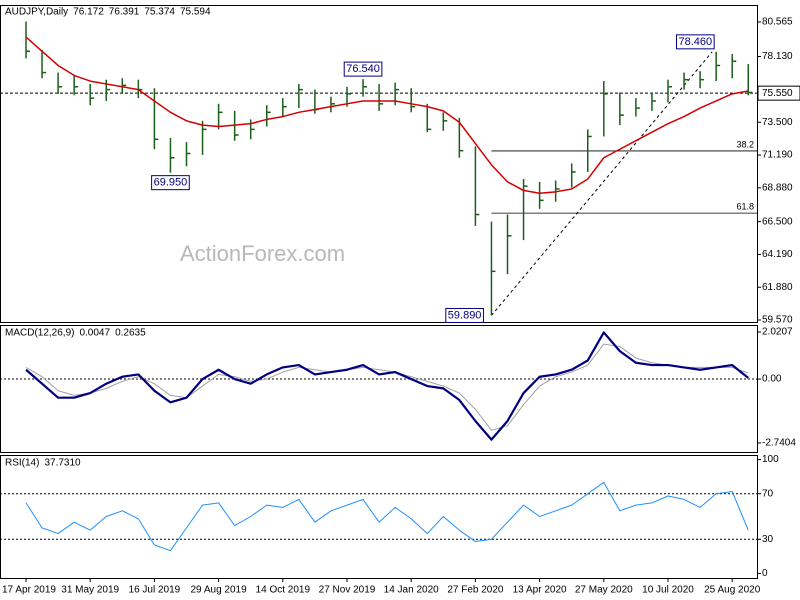 The width and height of the screenshot is (800, 600). I want to click on x-tick-label: 13 Apr 2020, so click(540, 590).